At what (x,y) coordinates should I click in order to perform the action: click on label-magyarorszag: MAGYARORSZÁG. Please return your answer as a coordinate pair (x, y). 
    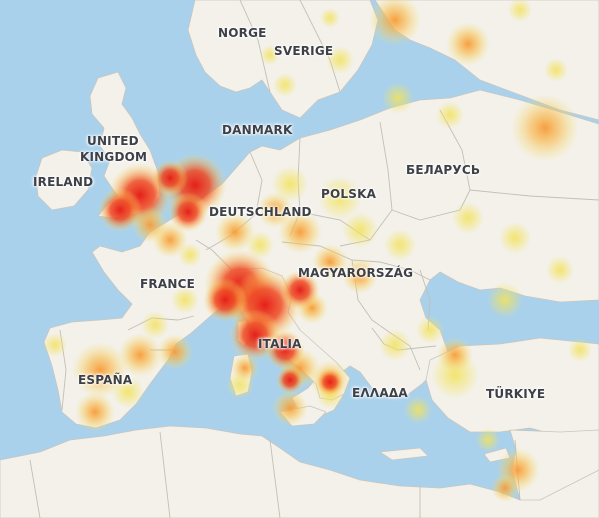
    Looking at the image, I should click on (356, 273).